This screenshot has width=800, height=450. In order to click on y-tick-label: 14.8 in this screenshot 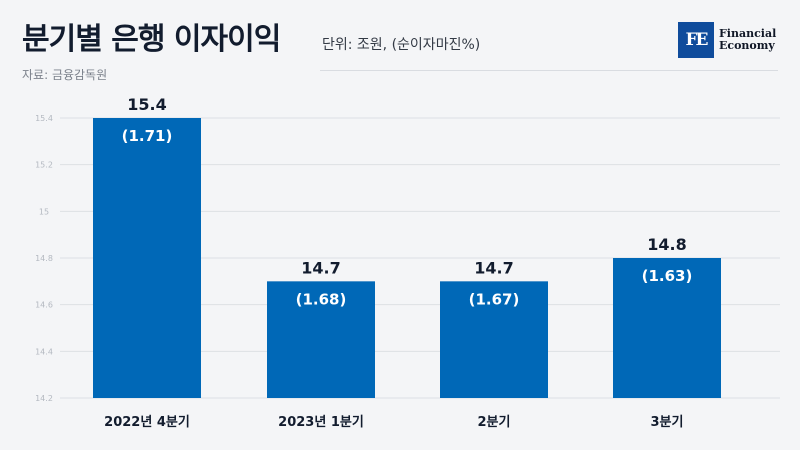, I will do `click(44, 258)`.